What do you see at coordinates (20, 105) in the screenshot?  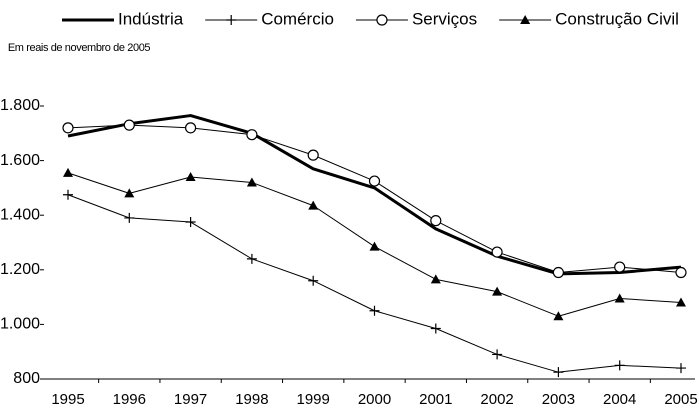 I see `y-tick-label: 1.800` at bounding box center [20, 105].